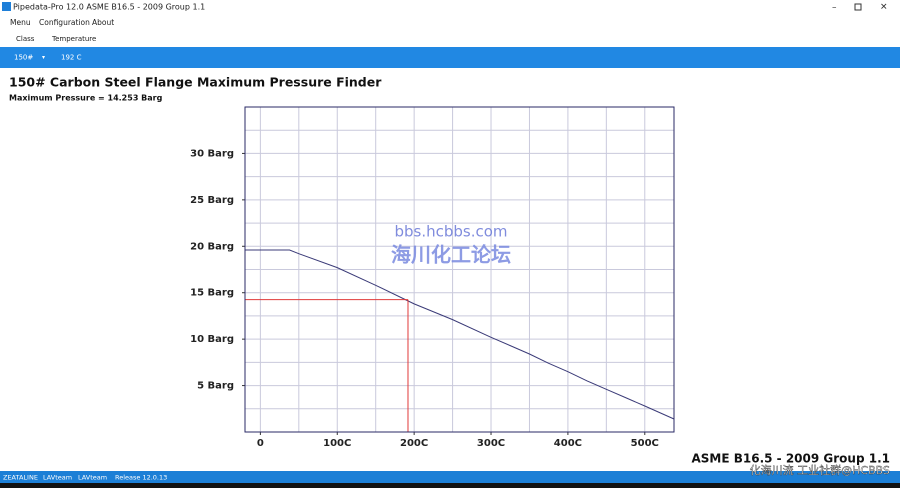  What do you see at coordinates (212, 293) in the screenshot?
I see `y-tick-label: 15 Barg` at bounding box center [212, 293].